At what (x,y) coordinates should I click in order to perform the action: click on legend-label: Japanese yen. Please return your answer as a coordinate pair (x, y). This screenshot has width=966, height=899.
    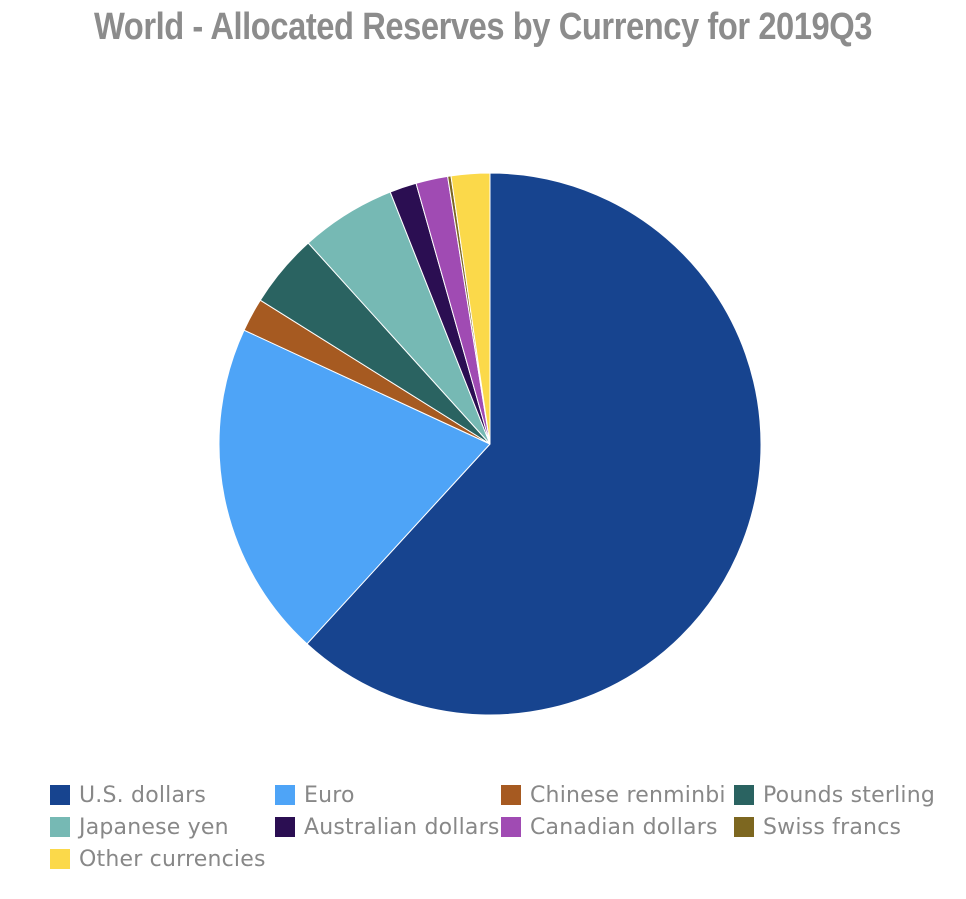
    Looking at the image, I should click on (154, 827).